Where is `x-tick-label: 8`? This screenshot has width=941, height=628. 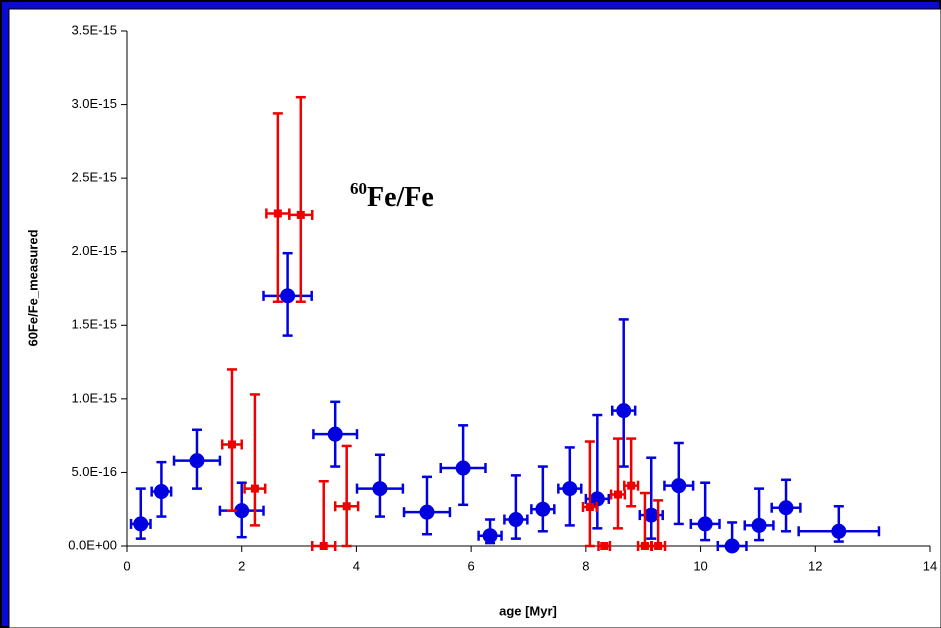 x-tick-label: 8 is located at coordinates (585, 565).